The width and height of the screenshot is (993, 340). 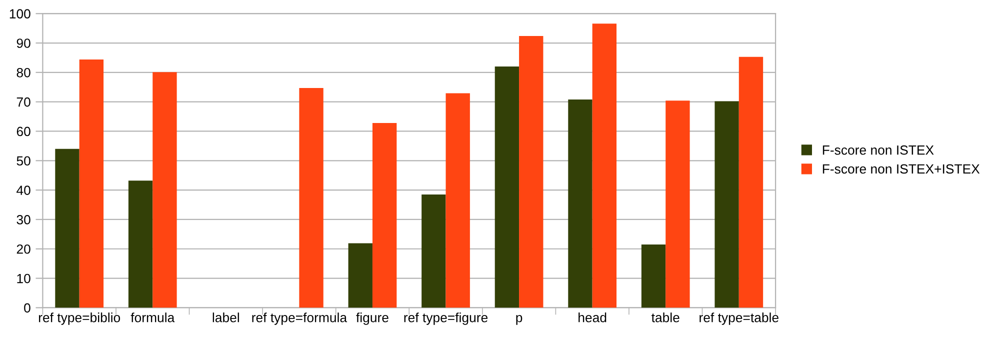 What do you see at coordinates (878, 150) in the screenshot?
I see `legend-label: F-score non ISTEX` at bounding box center [878, 150].